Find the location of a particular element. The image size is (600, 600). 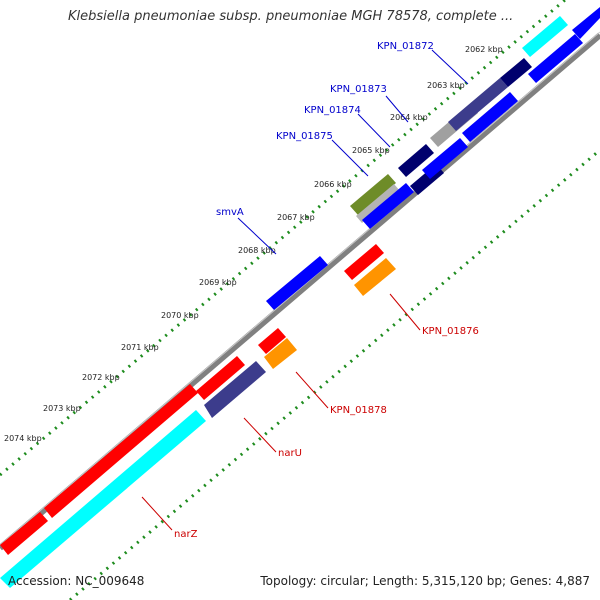

gene-KPN-01876-red is located at coordinates (364, 262).